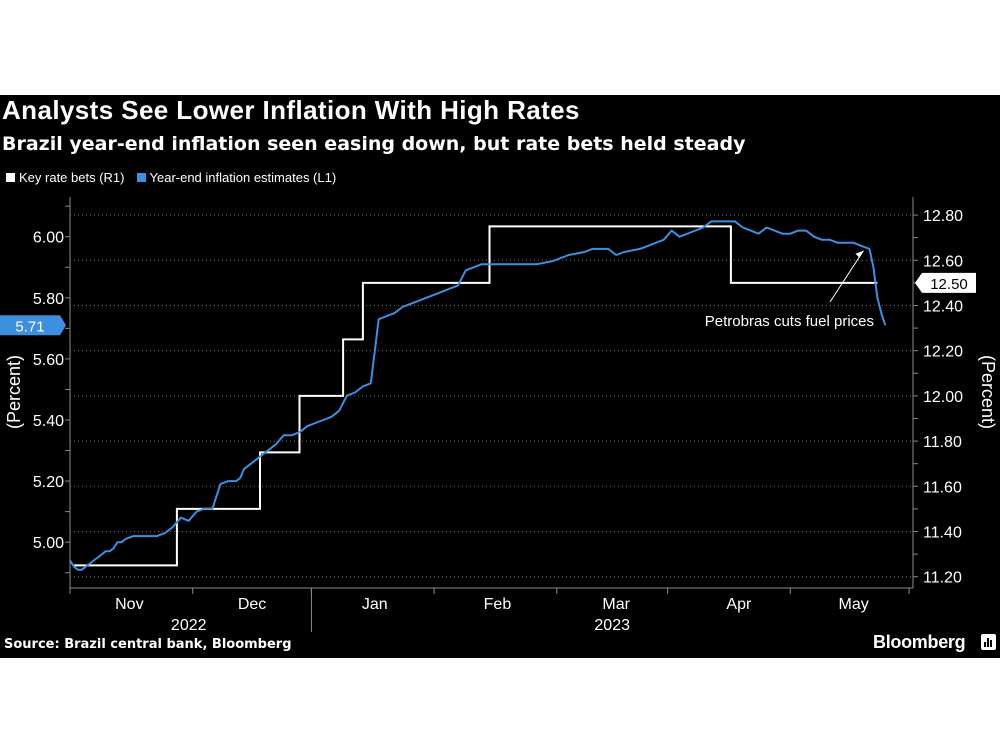 The height and width of the screenshot is (750, 1000). What do you see at coordinates (739, 604) in the screenshot?
I see `x-axis-month-label: Apr` at bounding box center [739, 604].